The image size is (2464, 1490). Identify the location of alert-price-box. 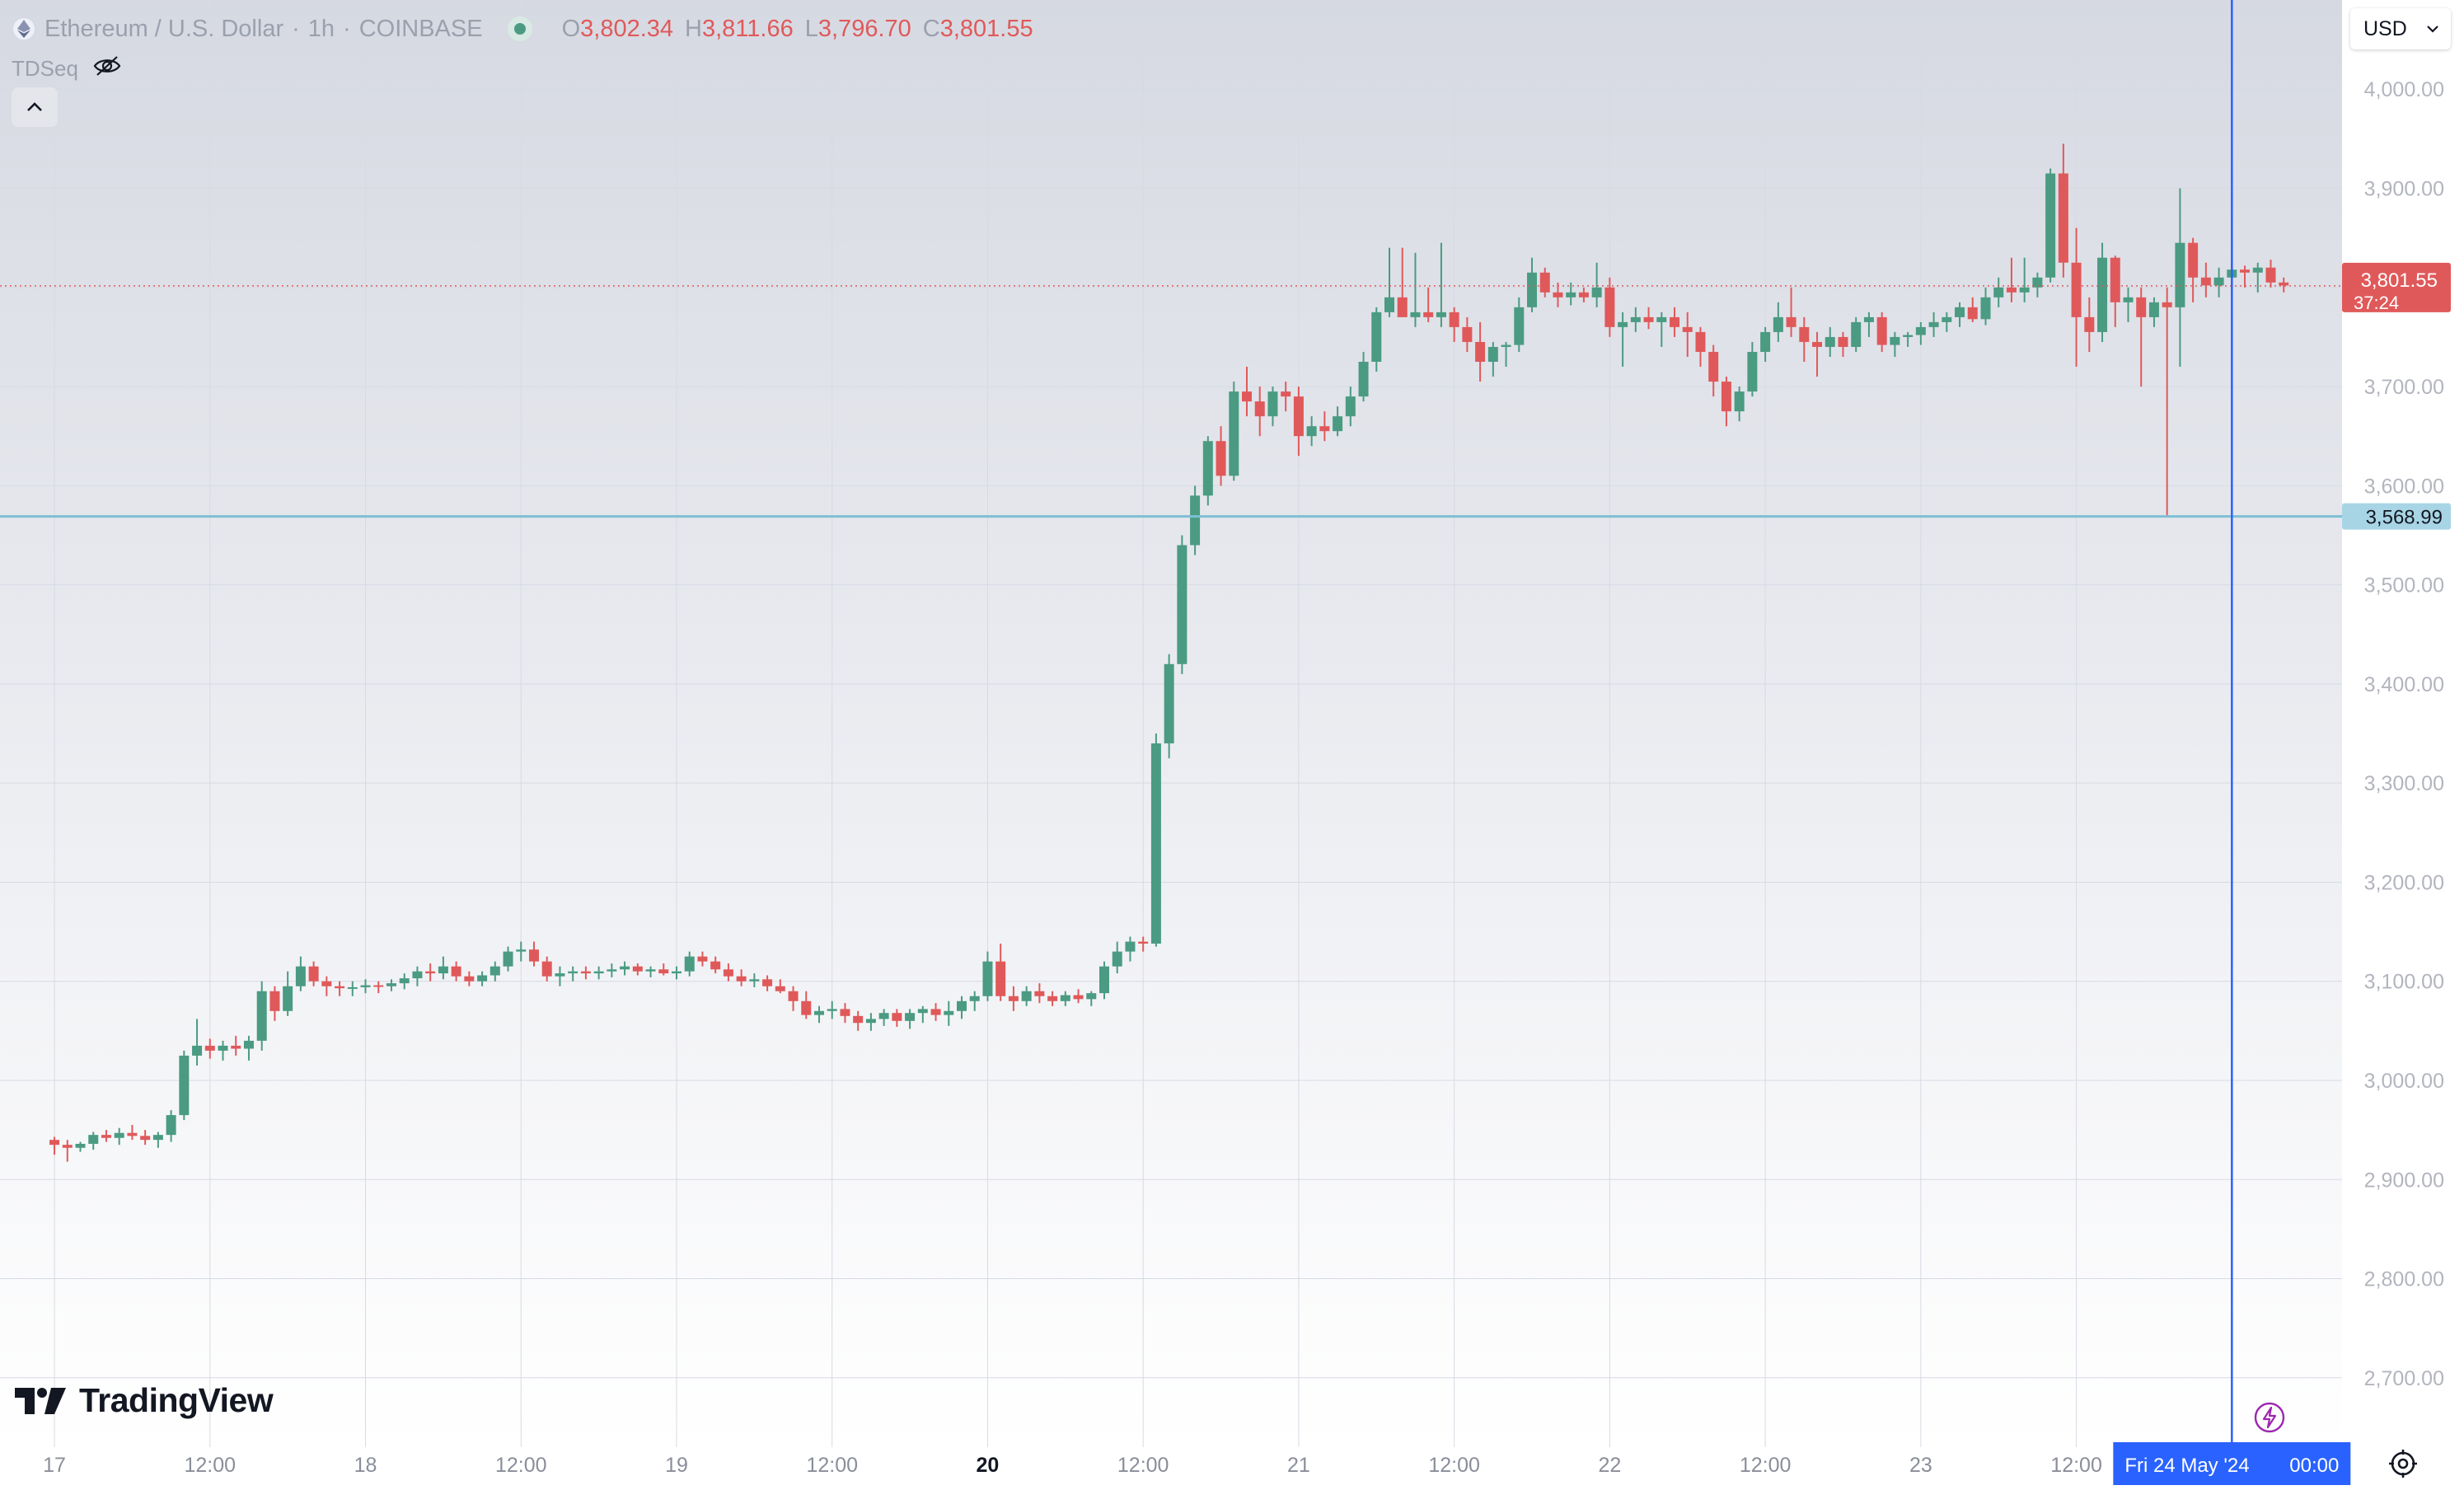
(2396, 516).